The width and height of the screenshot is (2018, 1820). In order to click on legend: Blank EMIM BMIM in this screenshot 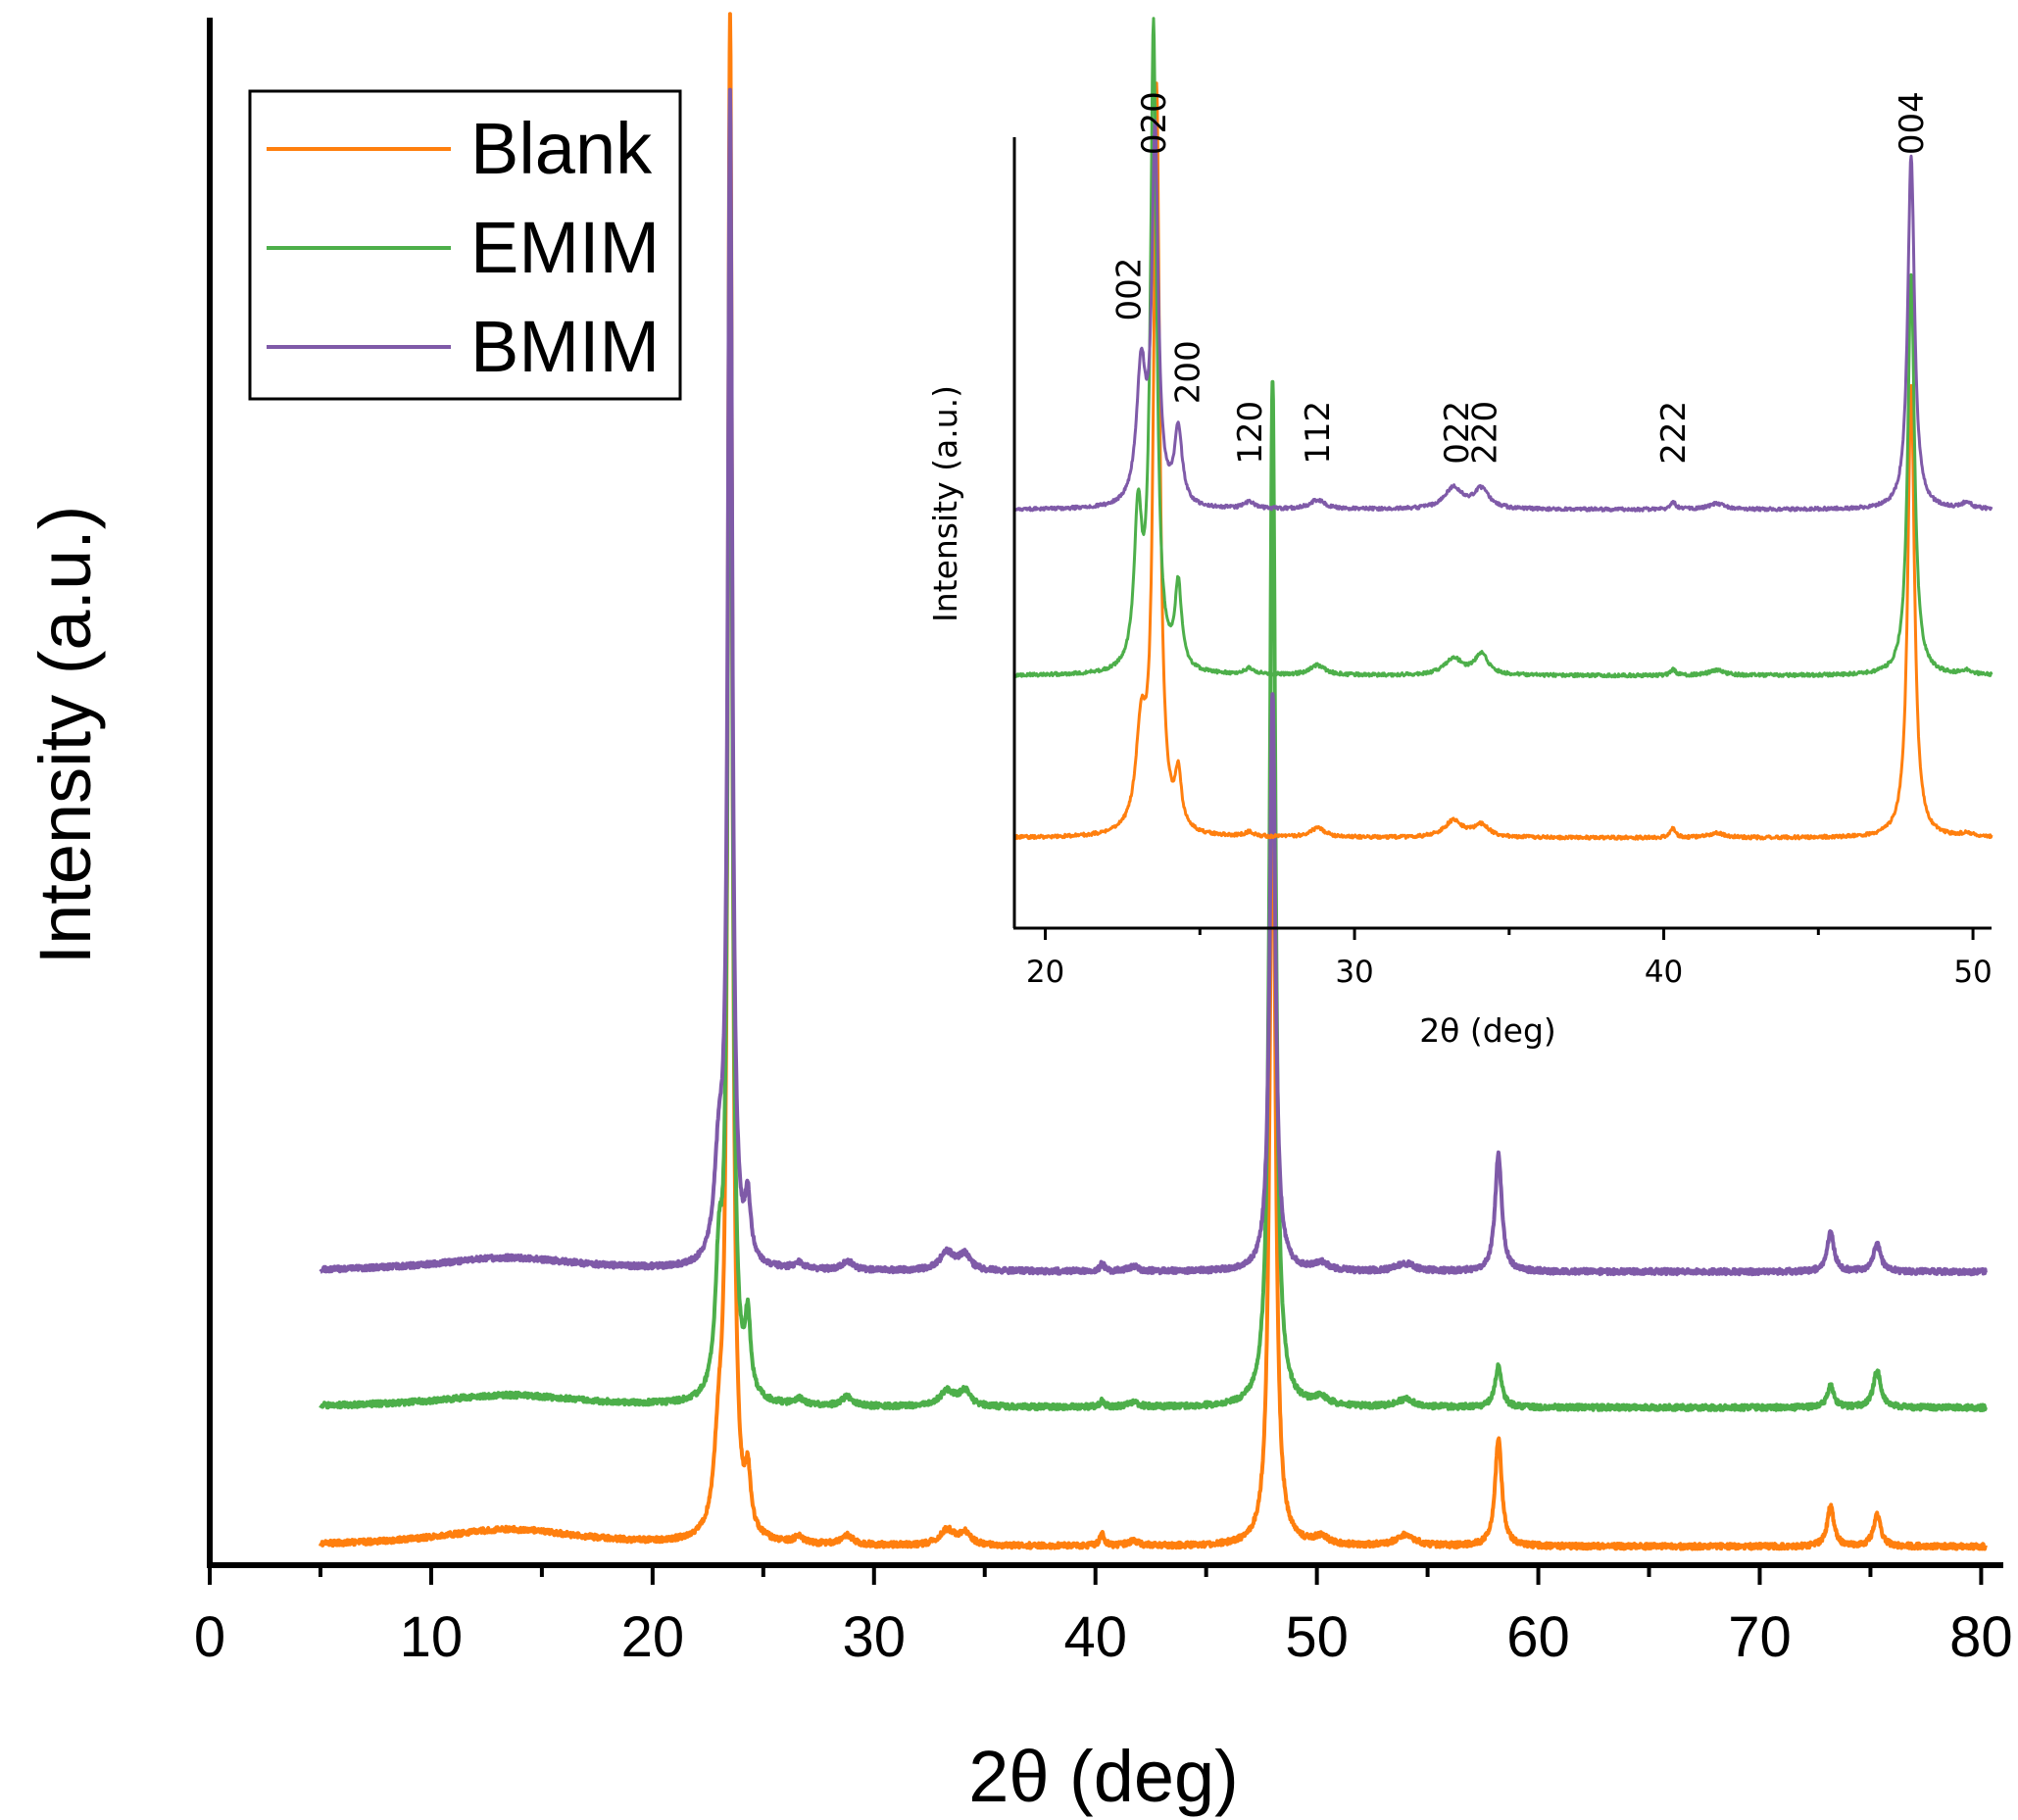, I will do `click(465, 245)`.